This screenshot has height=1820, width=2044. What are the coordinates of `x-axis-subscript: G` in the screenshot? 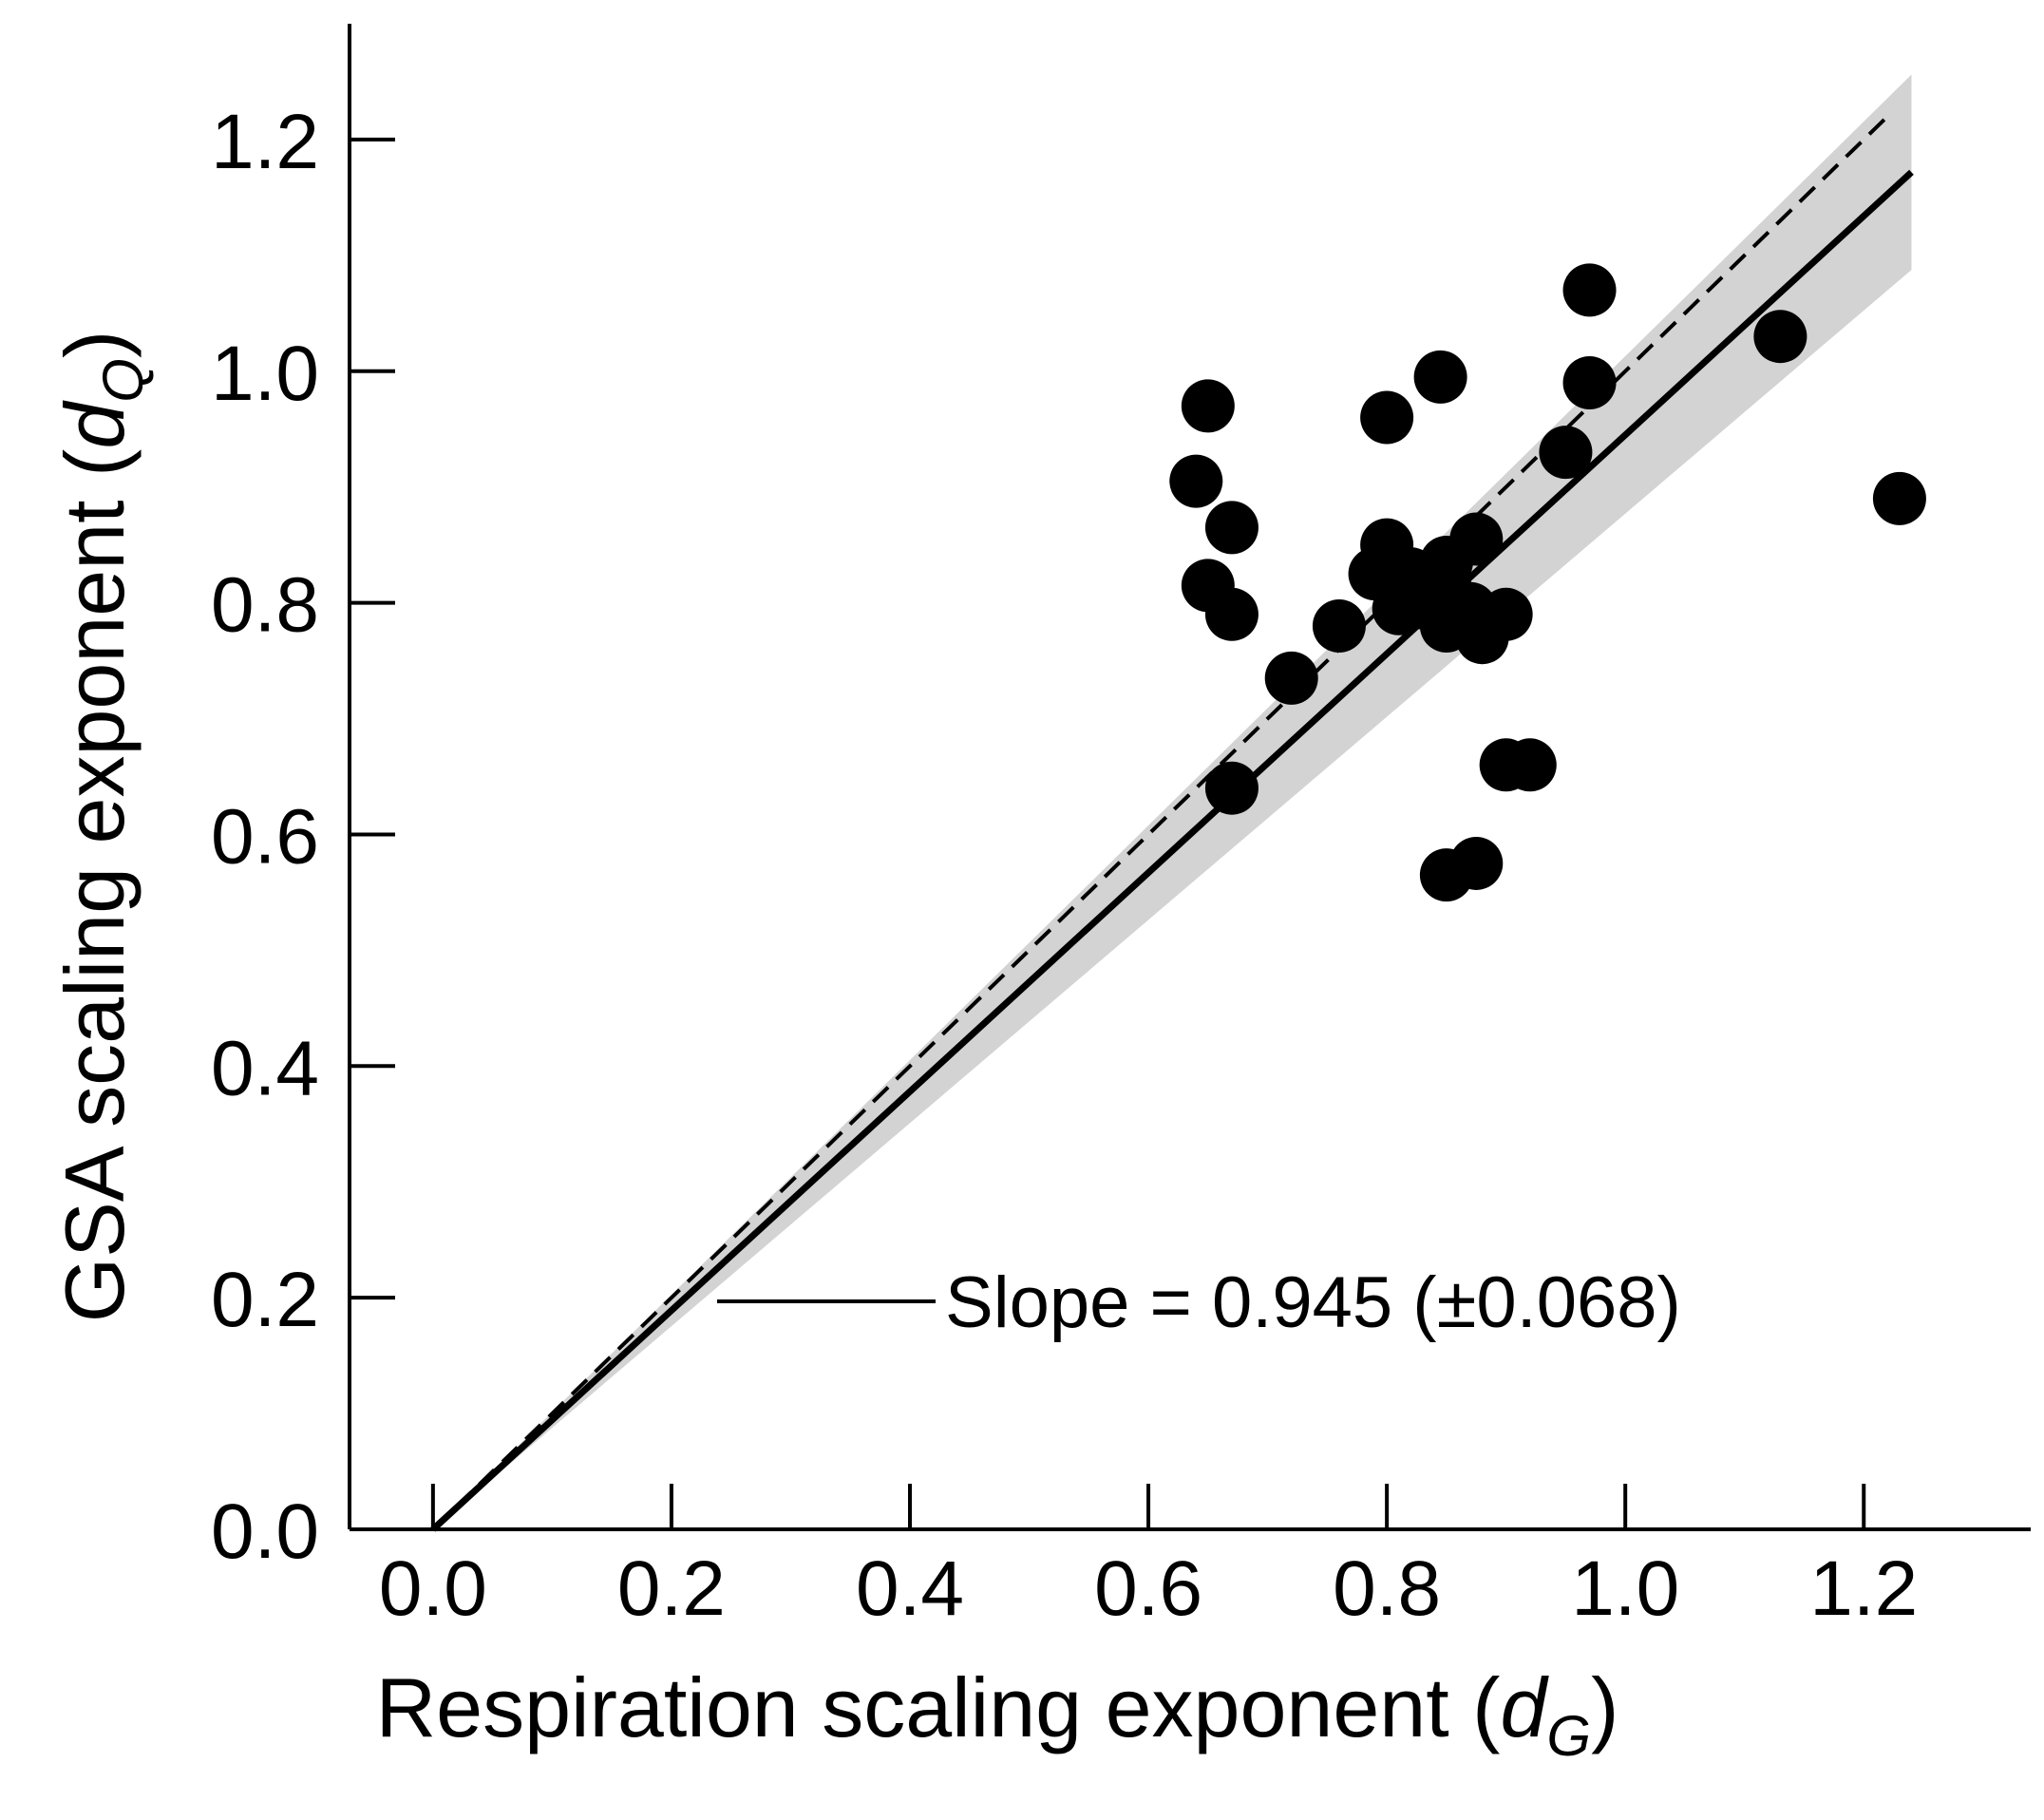 It's located at (1568, 1736).